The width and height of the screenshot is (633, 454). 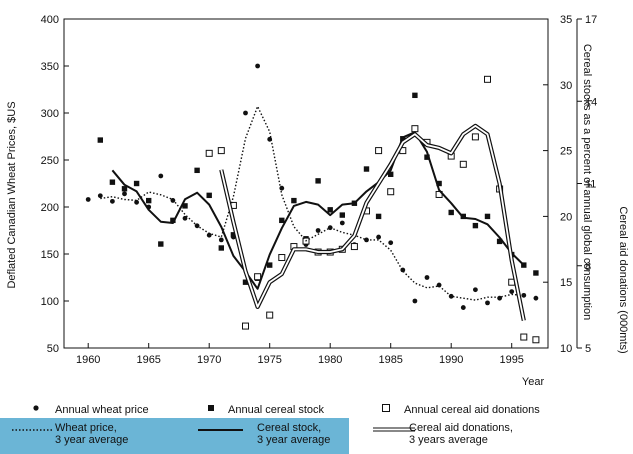 I want to click on series-0-point-1963, so click(x=124, y=194).